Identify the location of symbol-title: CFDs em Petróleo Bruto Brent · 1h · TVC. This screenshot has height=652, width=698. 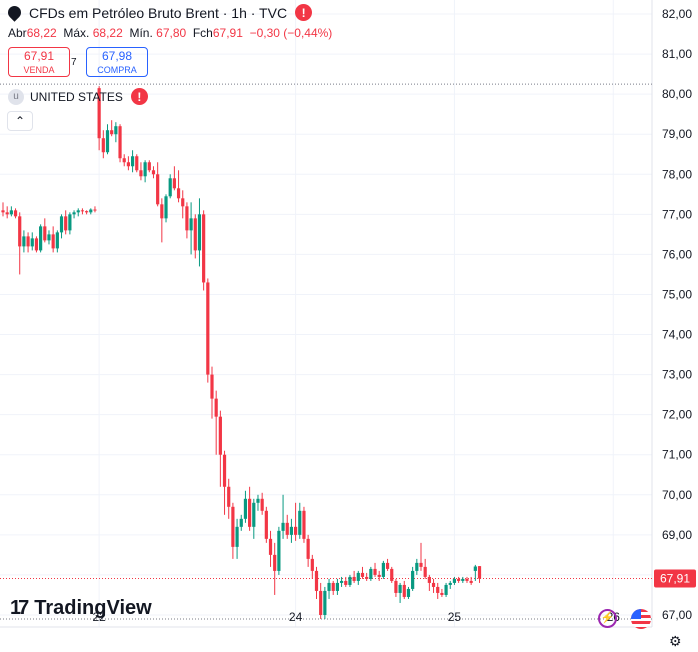
(158, 12).